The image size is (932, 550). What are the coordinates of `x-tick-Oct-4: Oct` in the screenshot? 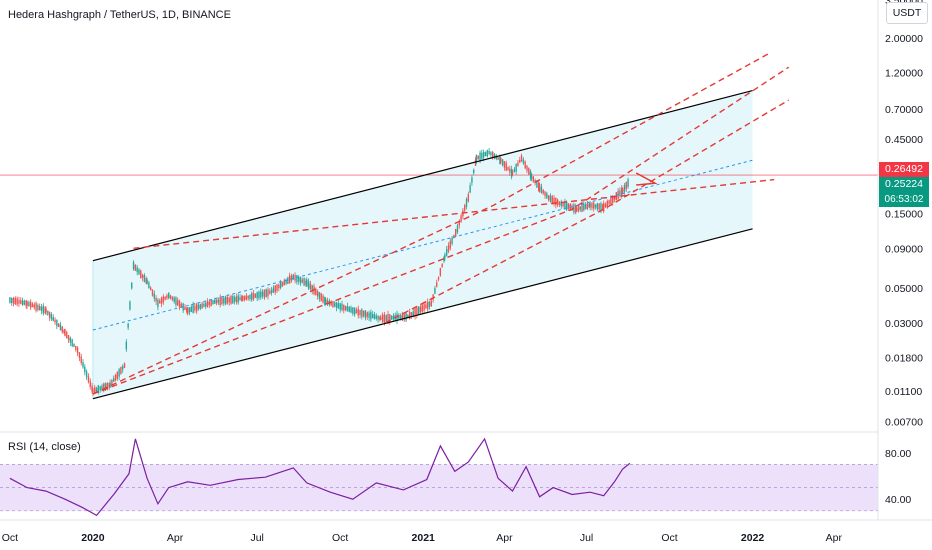 It's located at (340, 538).